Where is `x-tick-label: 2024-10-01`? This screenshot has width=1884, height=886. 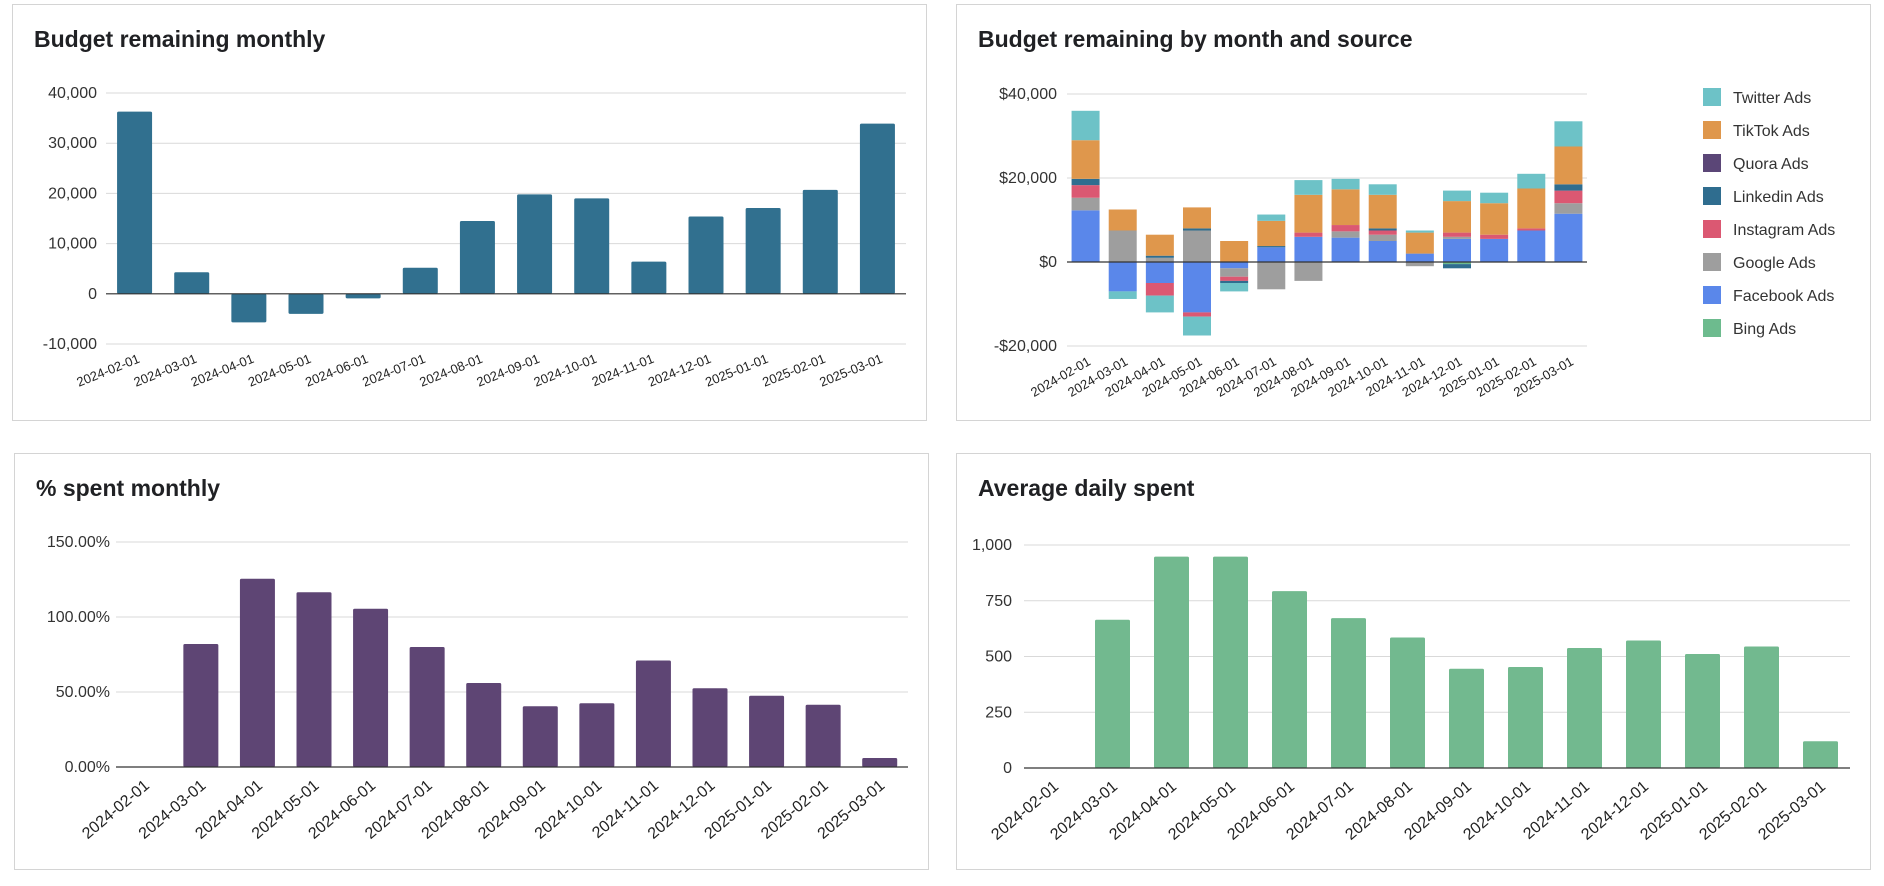 x-tick-label: 2024-10-01 is located at coordinates (565, 370).